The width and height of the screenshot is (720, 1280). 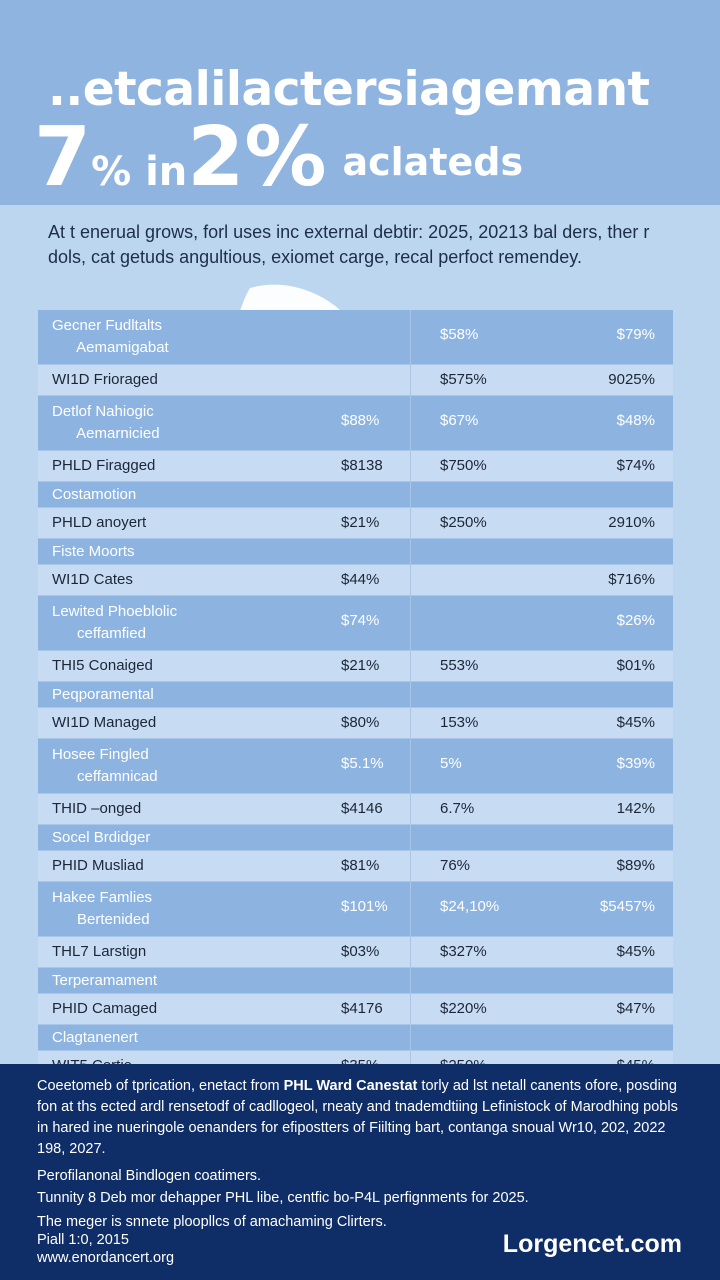 What do you see at coordinates (105, 379) in the screenshot?
I see `row-label: WI1D Frioraged` at bounding box center [105, 379].